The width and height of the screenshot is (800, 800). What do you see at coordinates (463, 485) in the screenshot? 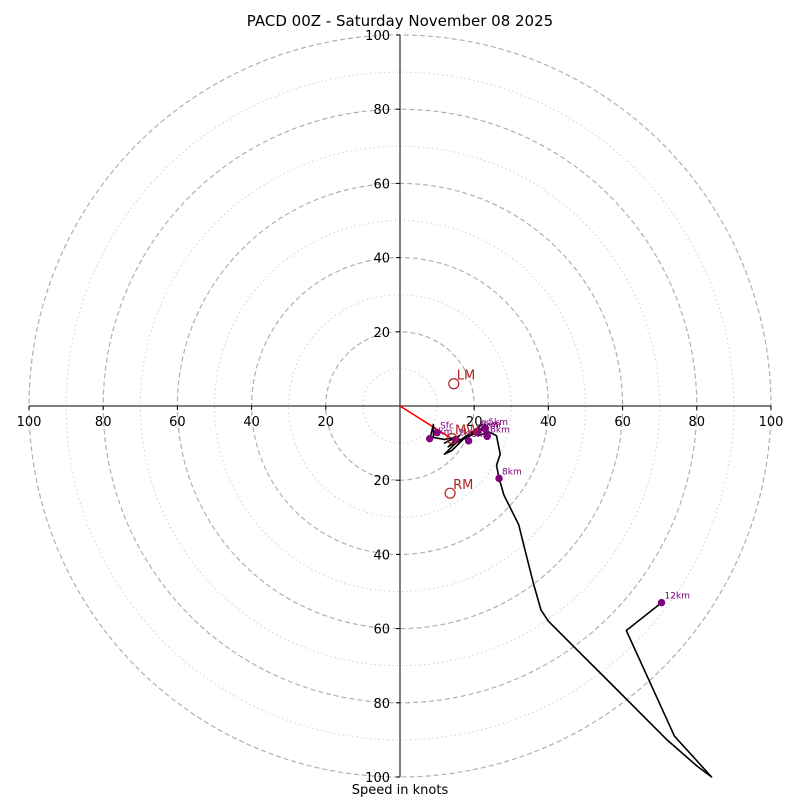
I see `storm-label-RM: RM` at bounding box center [463, 485].